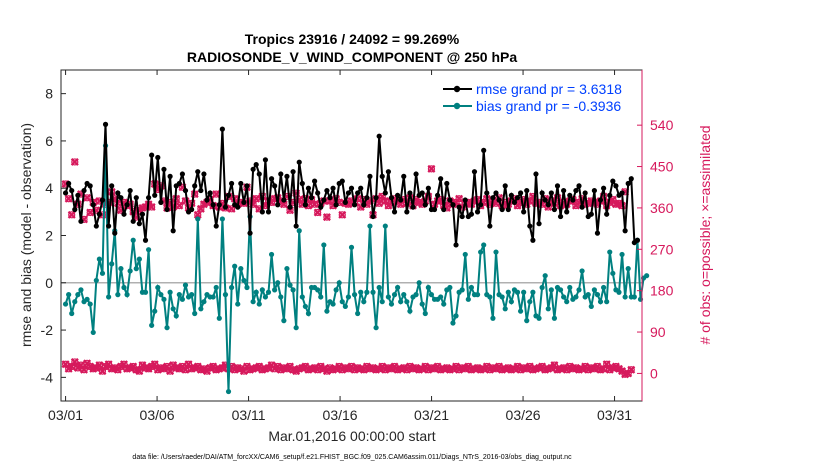 The image size is (830, 470). I want to click on left-tick-label: -4, so click(47, 377).